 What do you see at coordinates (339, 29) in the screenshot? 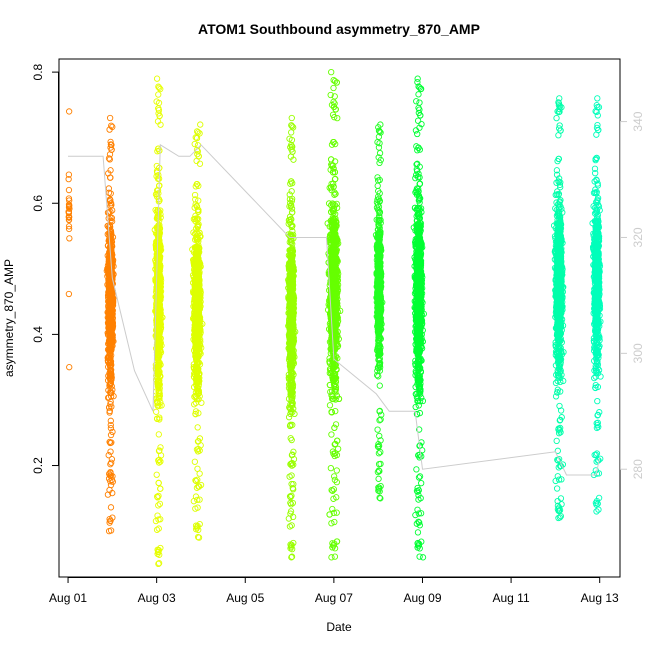
I see `chart-title: ATOM1 Southbound asymmetry_870_AMP` at bounding box center [339, 29].